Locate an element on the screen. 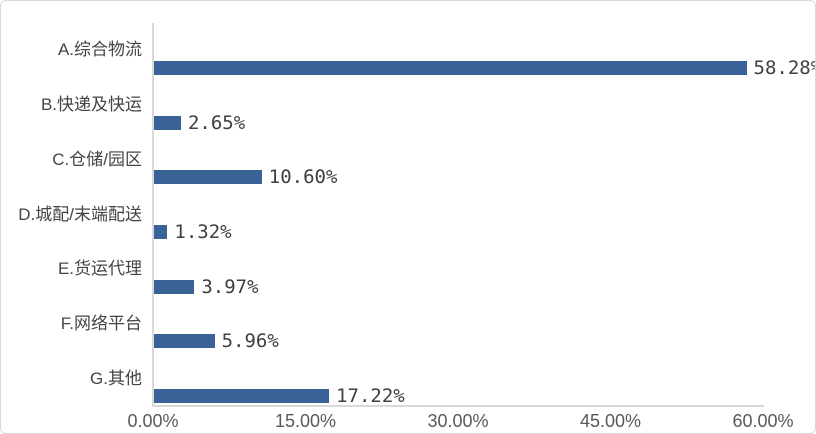 This screenshot has width=816, height=434. x-axis-line is located at coordinates (458, 406).